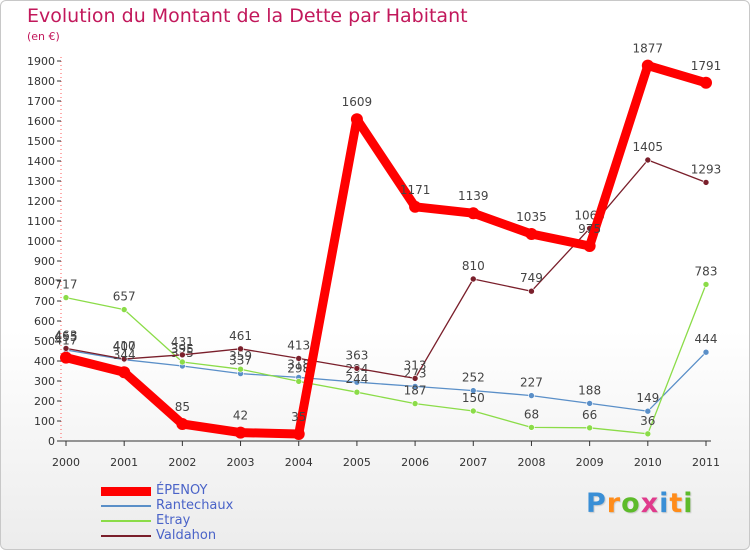 The width and height of the screenshot is (750, 550). Describe the element at coordinates (386, 380) in the screenshot. I see `series-line` at that location.